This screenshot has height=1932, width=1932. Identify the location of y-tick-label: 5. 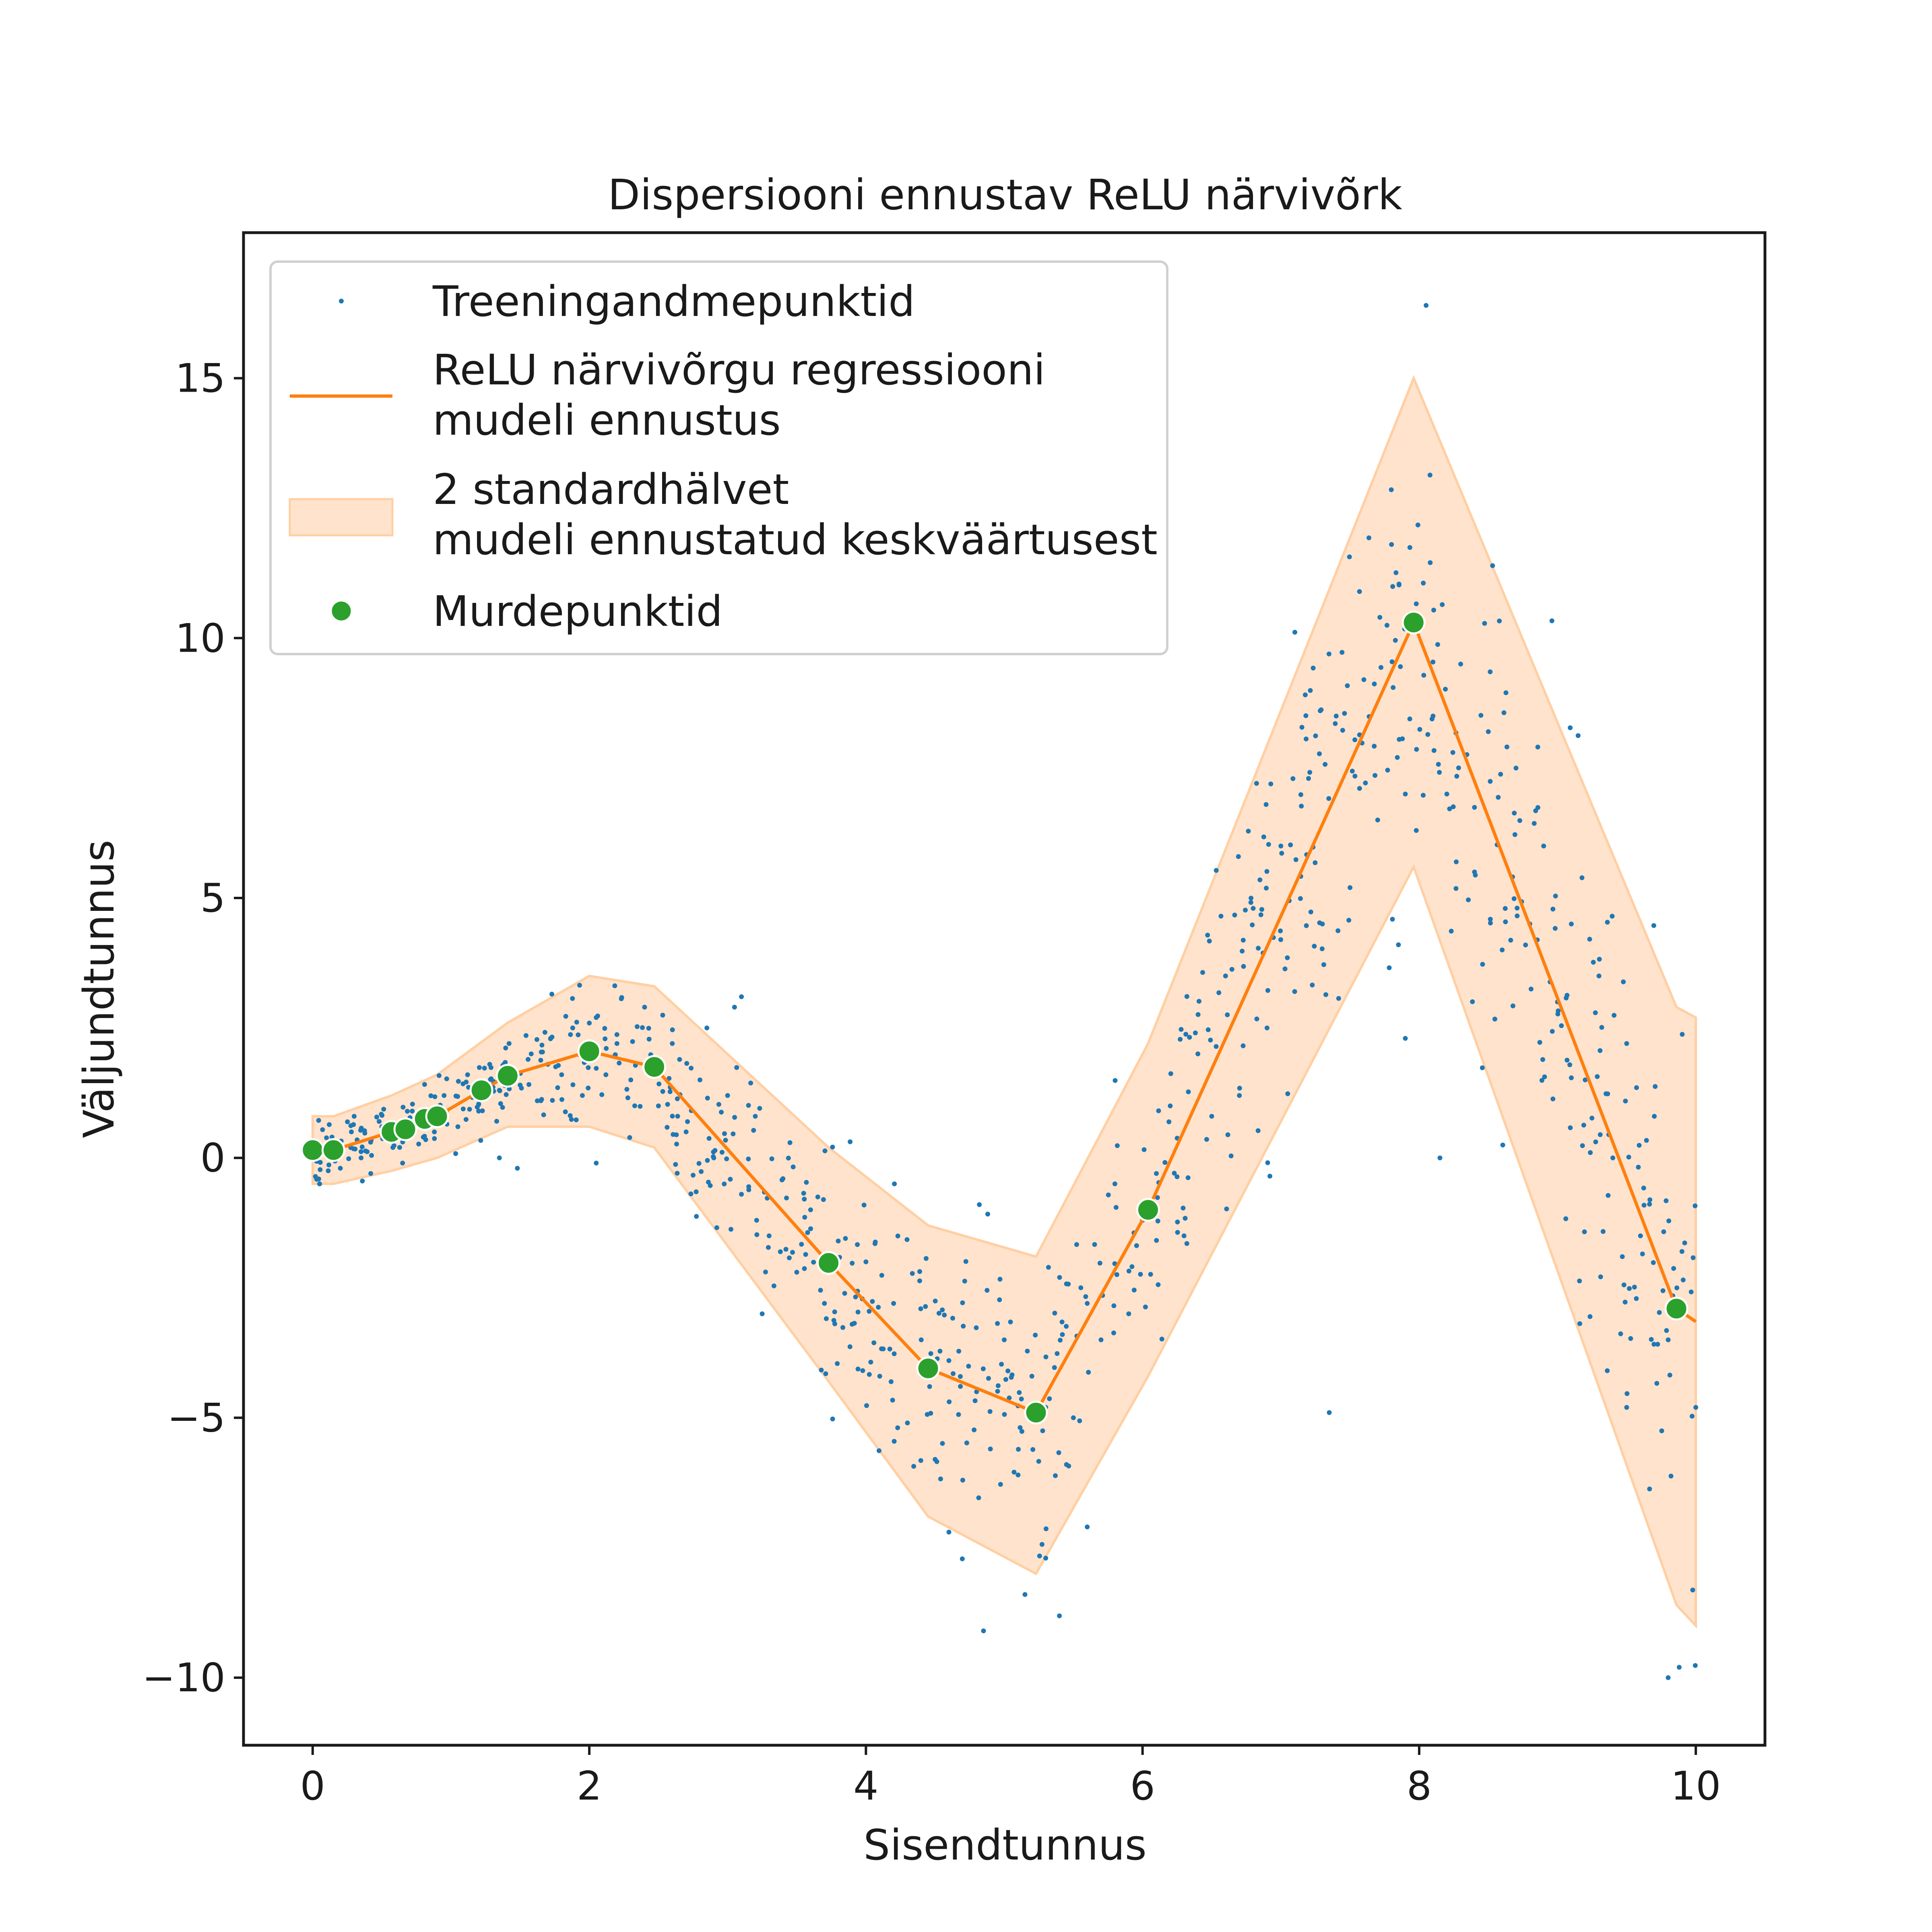
(212, 898).